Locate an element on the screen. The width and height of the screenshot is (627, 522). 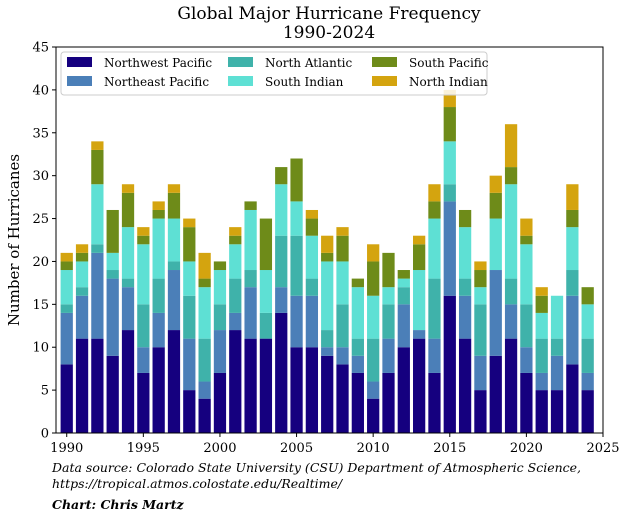
bar-north-atlantic-1998 is located at coordinates (189, 317).